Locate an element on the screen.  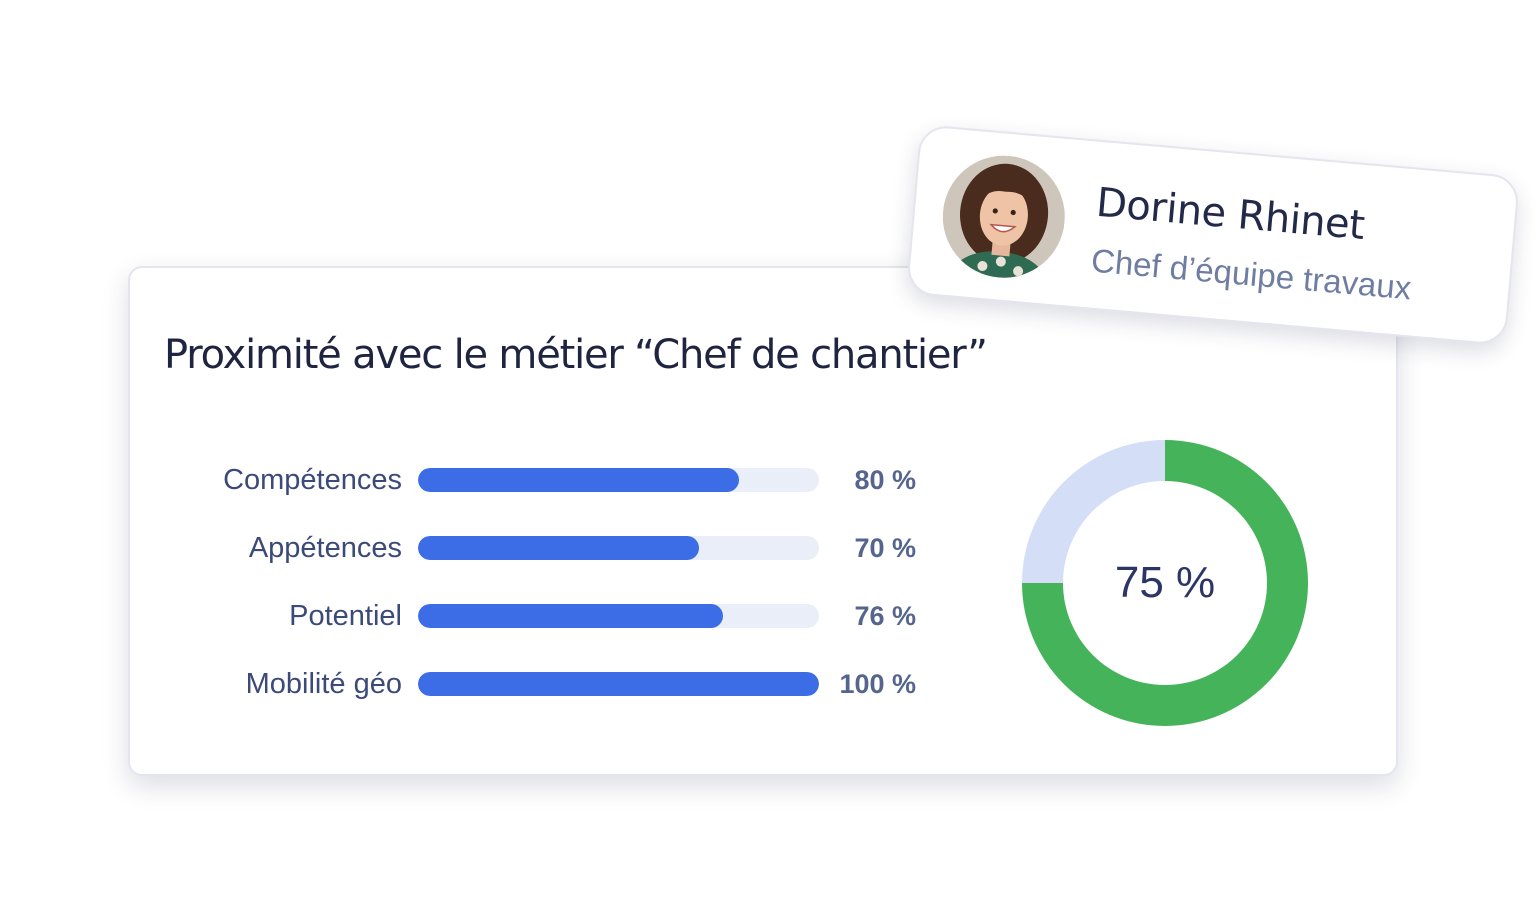
bar-value-label: 70 % is located at coordinates (885, 548).